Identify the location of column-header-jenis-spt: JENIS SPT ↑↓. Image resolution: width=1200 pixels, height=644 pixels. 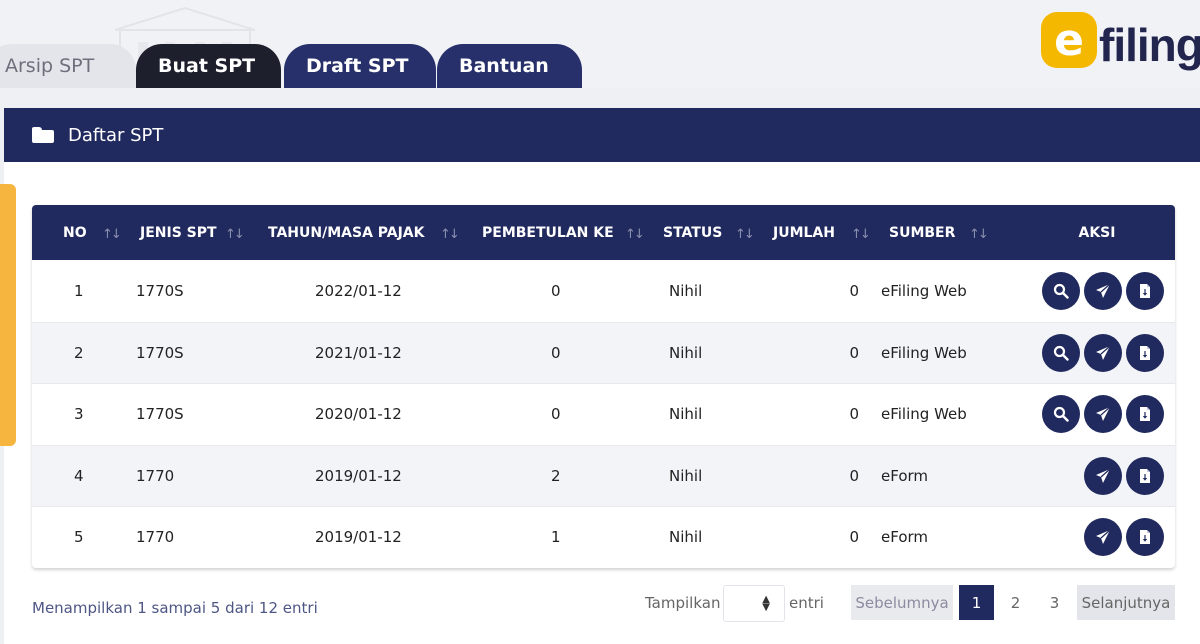
(184, 232).